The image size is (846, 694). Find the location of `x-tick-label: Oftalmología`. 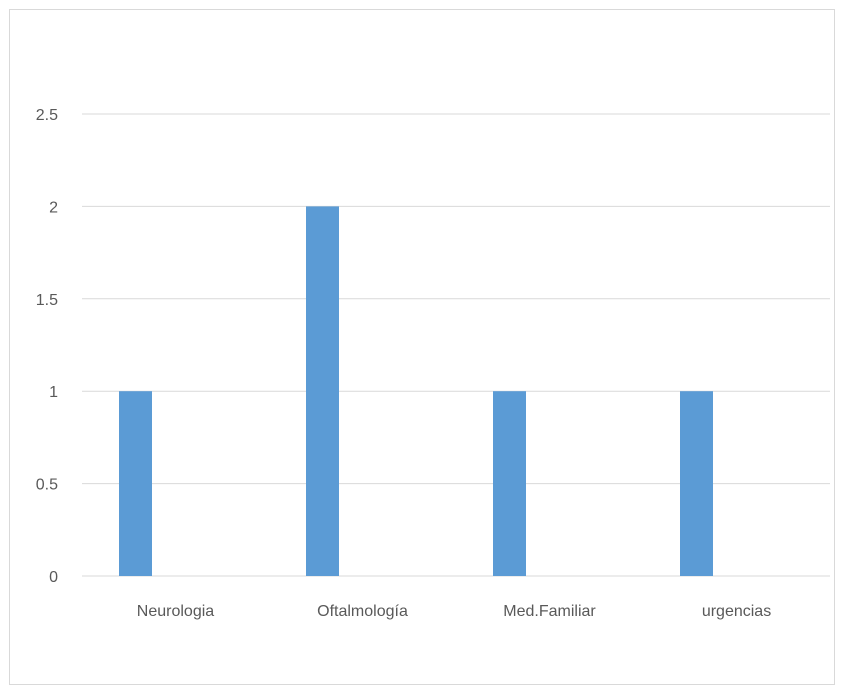

x-tick-label: Oftalmología is located at coordinates (362, 611).